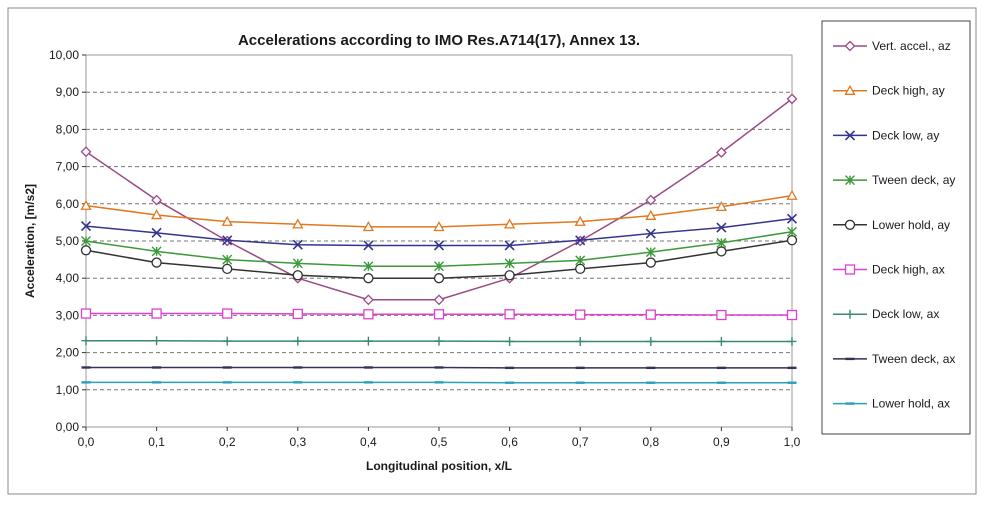 The width and height of the screenshot is (985, 506). I want to click on x-axis-label: Longitudinal position, x/L, so click(439, 466).